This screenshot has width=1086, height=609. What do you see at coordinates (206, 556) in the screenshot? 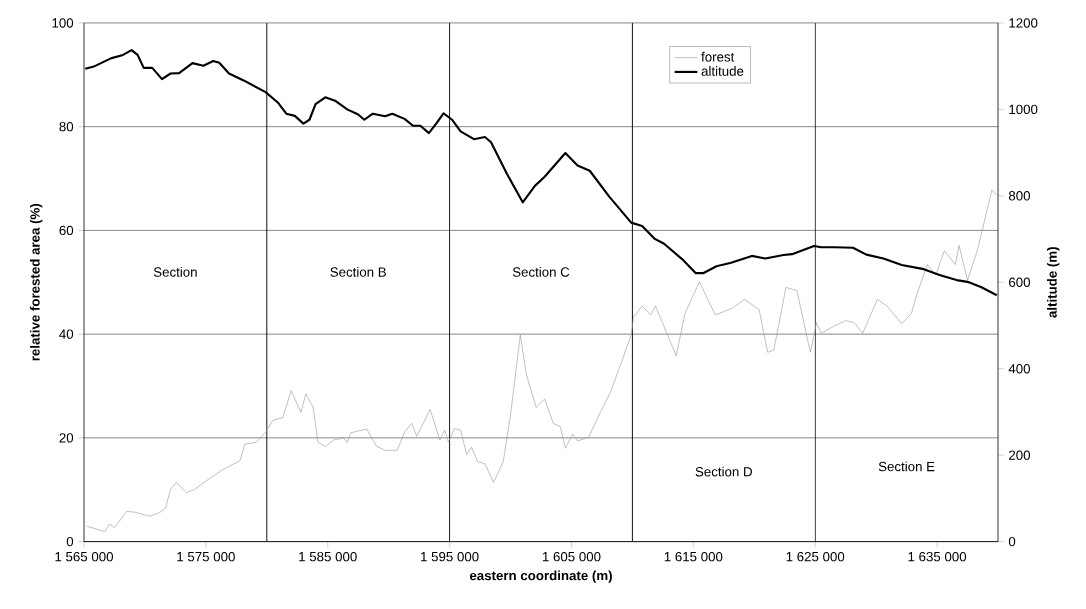
I see `x-tick-label: 1 575 000` at bounding box center [206, 556].